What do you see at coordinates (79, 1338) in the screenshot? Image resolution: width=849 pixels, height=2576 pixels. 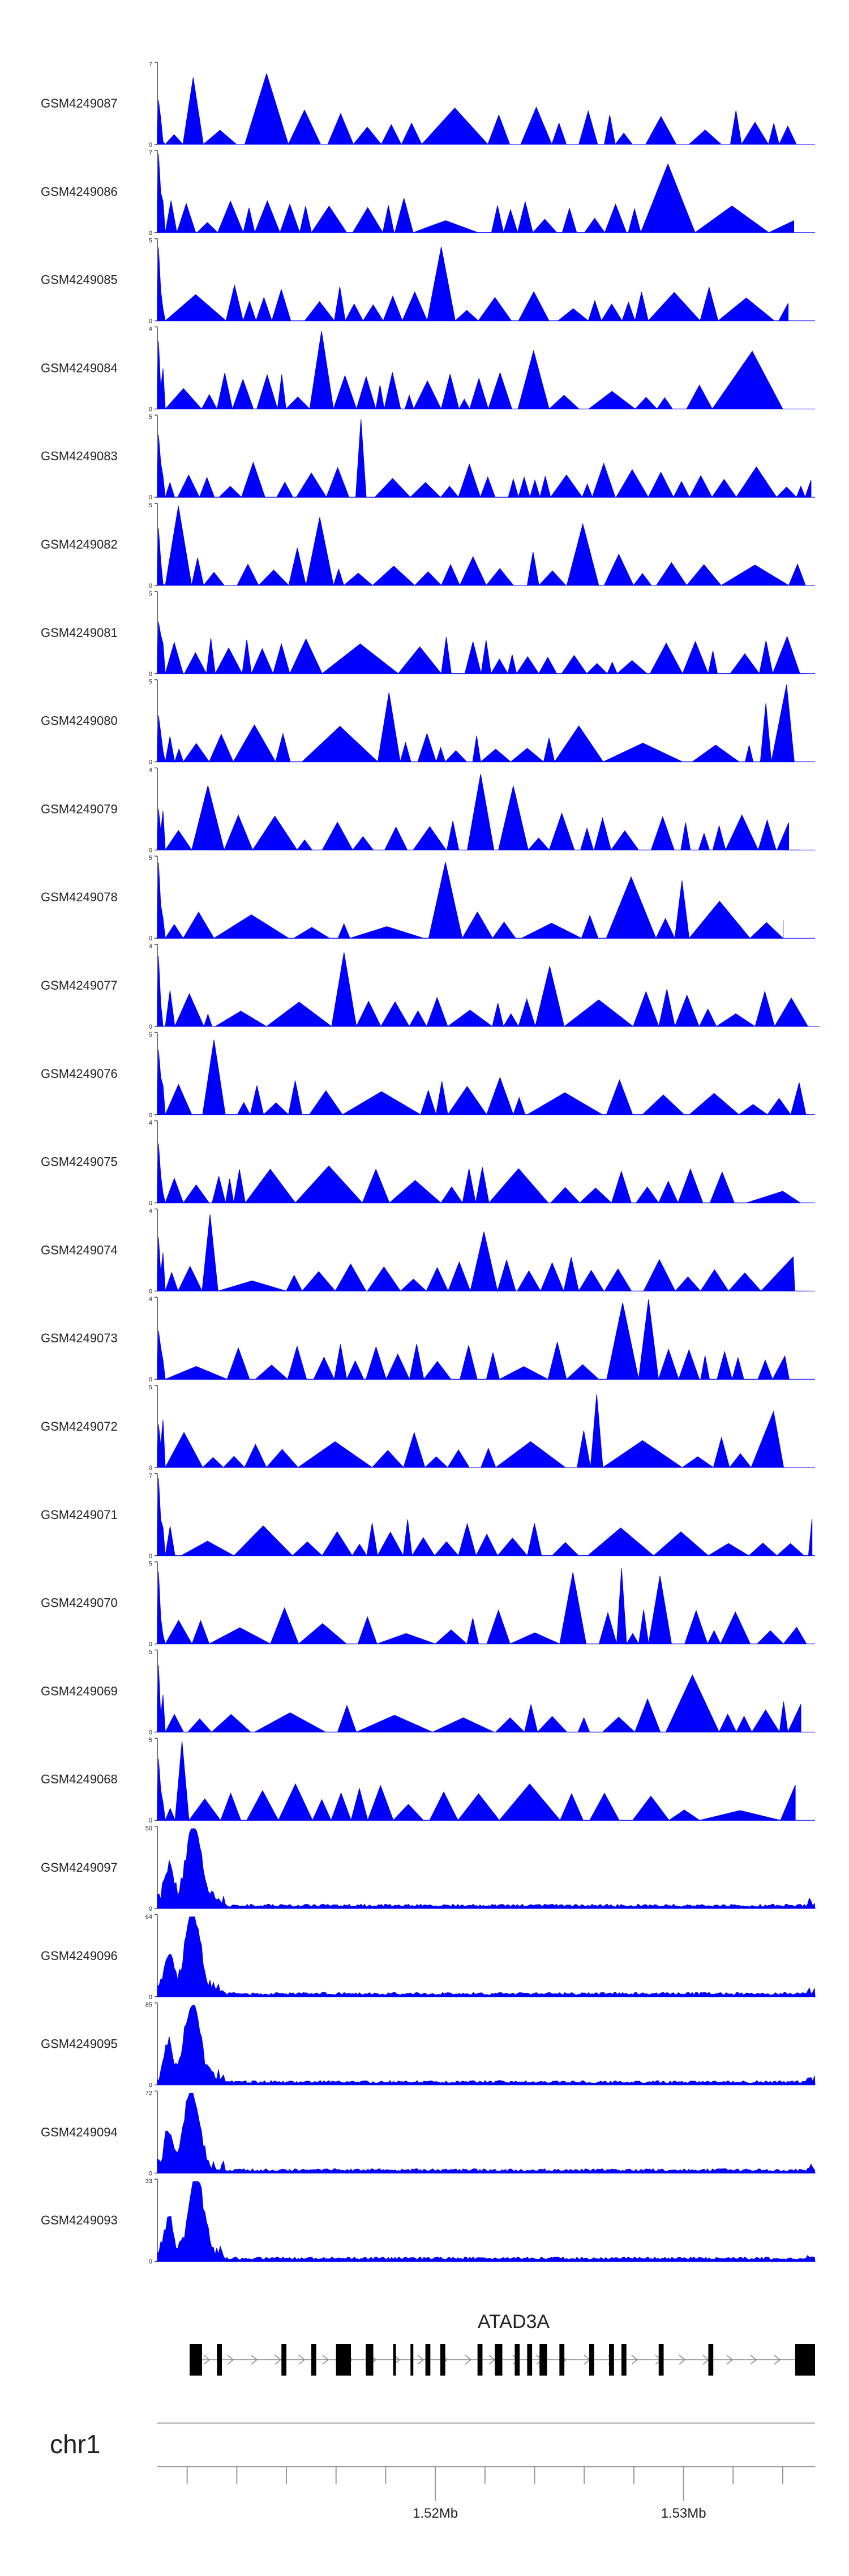 I see `track-label: GSM4249073` at bounding box center [79, 1338].